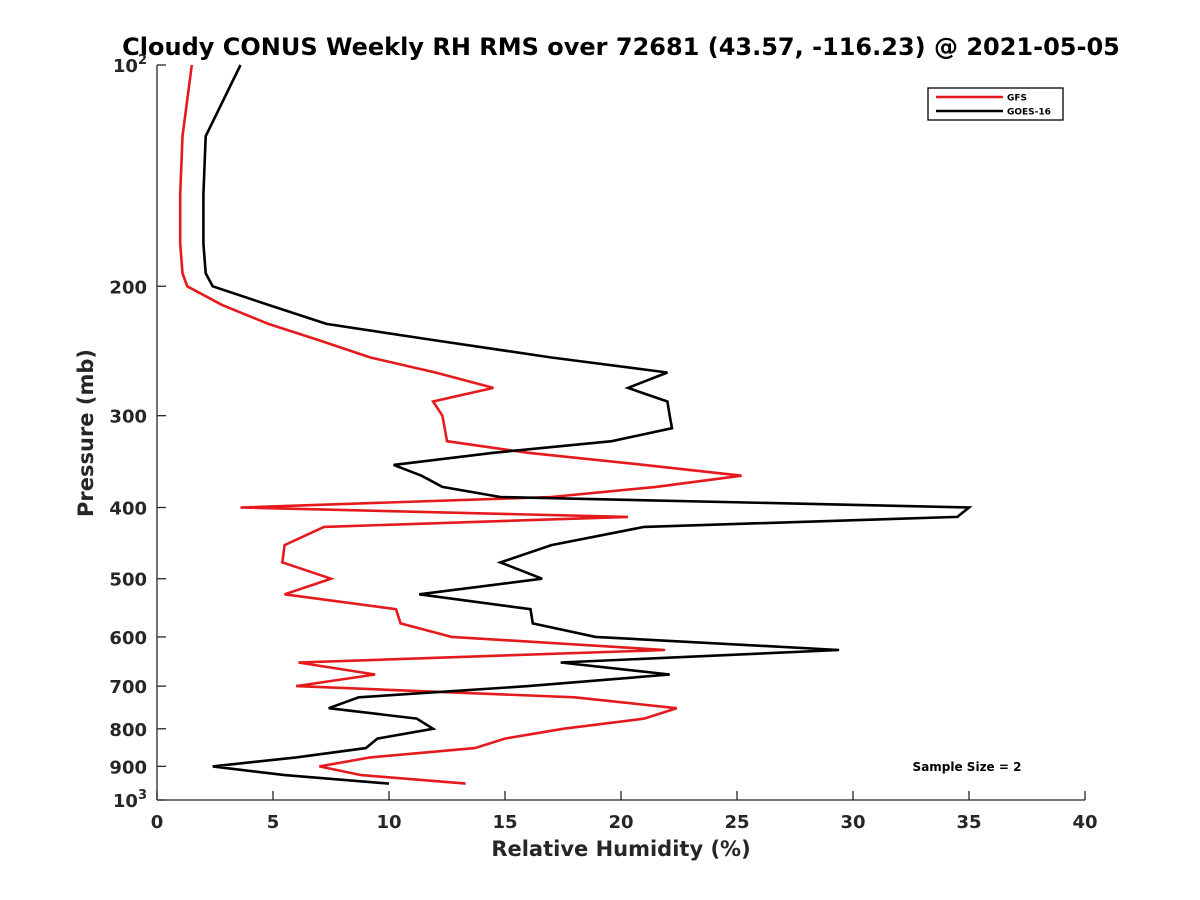 The image size is (1200, 900). I want to click on x-tick-label: 5, so click(273, 822).